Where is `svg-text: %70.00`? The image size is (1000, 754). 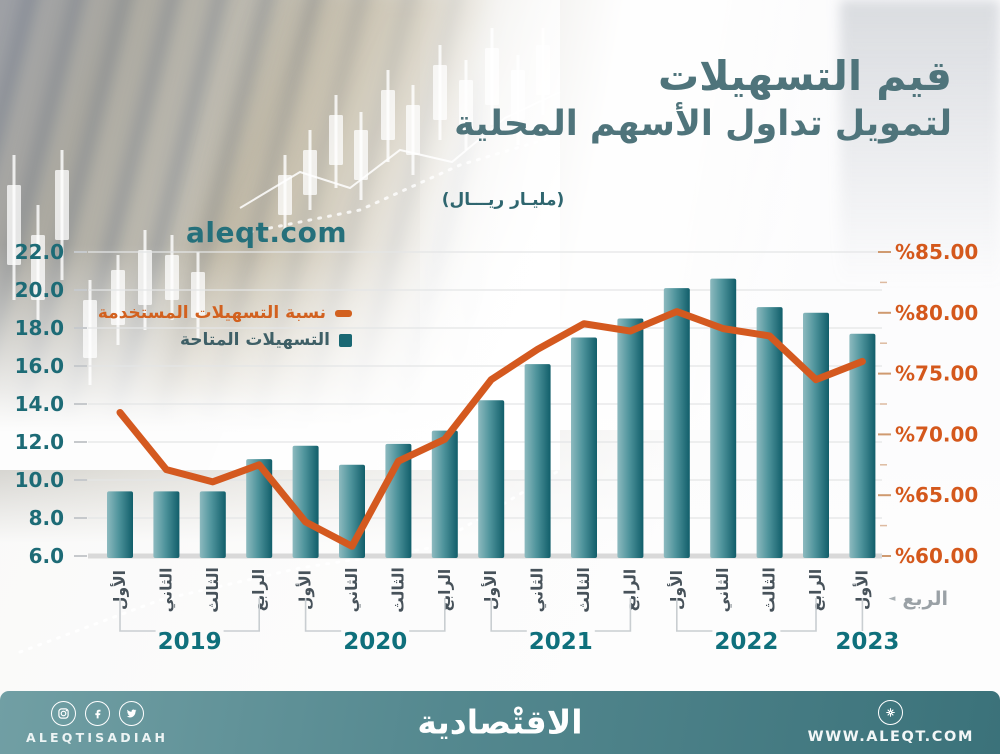 svg-text: %70.00 is located at coordinates (936, 434).